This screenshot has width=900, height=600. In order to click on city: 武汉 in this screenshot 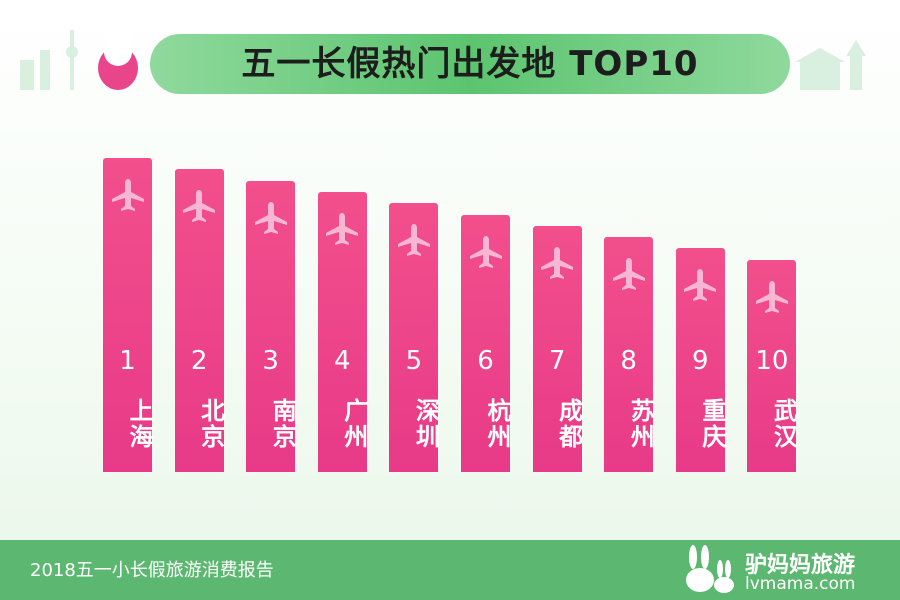, I will do `click(783, 424)`.